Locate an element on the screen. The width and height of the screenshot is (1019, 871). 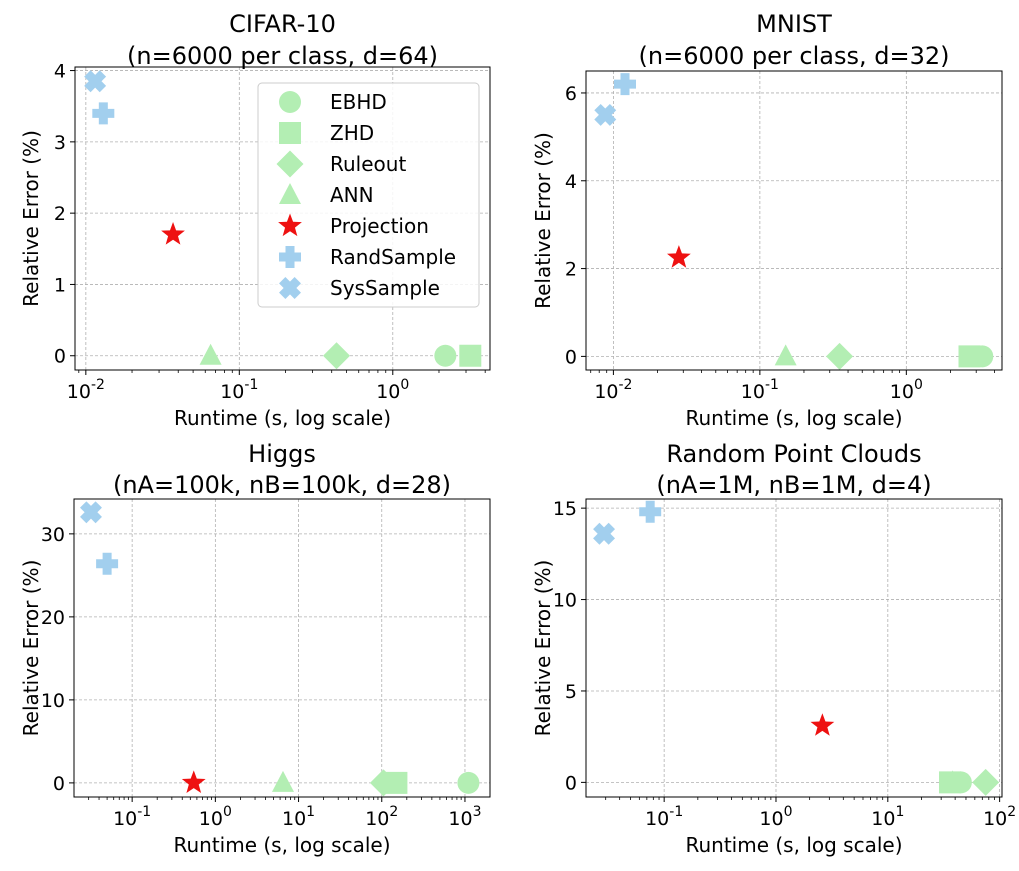
legend-label-ebhd: EBHD is located at coordinates (358, 102).